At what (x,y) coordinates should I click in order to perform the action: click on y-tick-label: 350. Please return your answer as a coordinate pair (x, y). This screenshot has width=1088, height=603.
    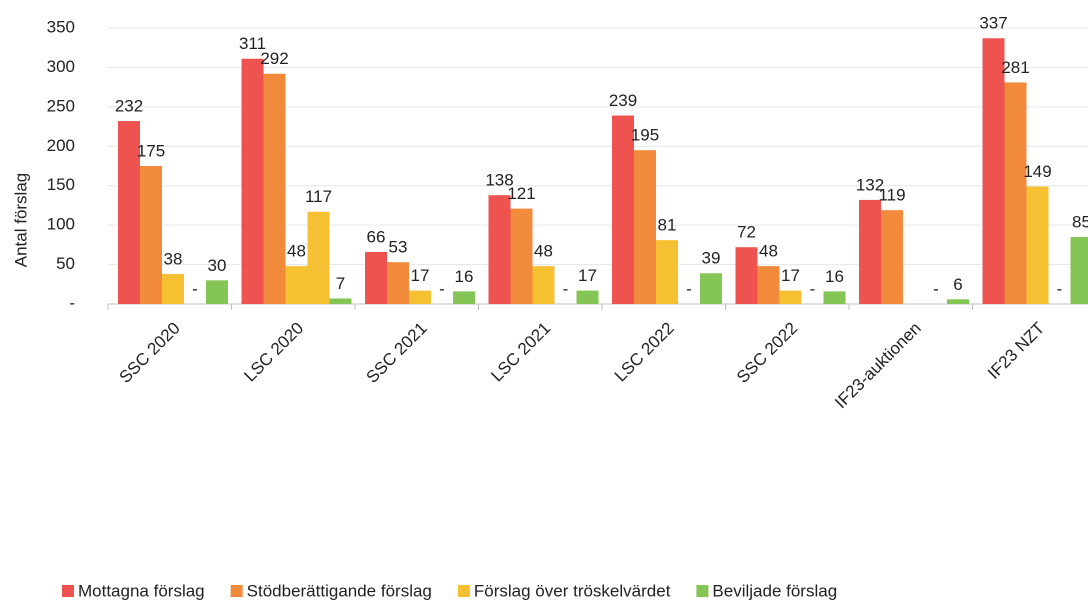
    Looking at the image, I should click on (61, 26).